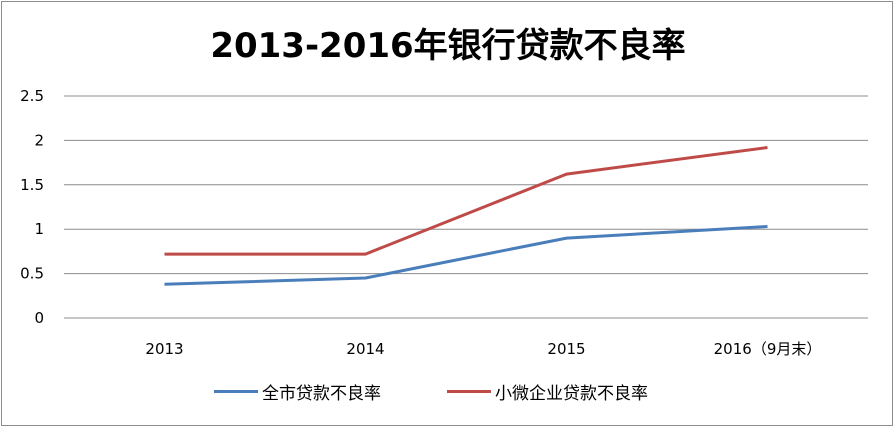 This screenshot has height=429, width=896. What do you see at coordinates (39, 229) in the screenshot?
I see `y-tick-label: 1` at bounding box center [39, 229].